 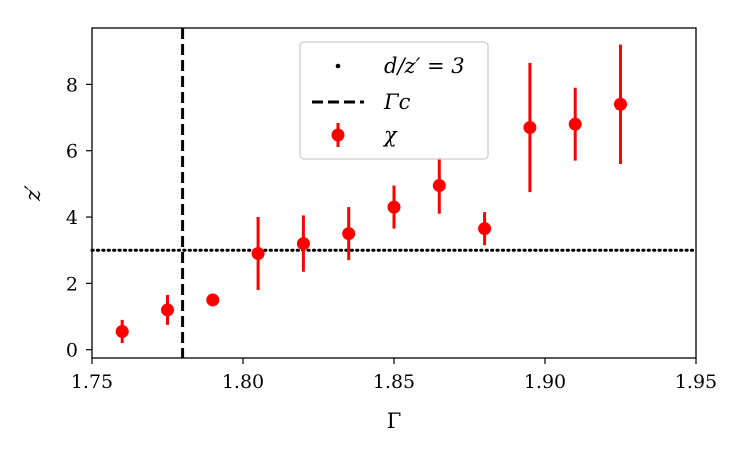 I want to click on y-axis-label: z′, so click(x=33, y=193).